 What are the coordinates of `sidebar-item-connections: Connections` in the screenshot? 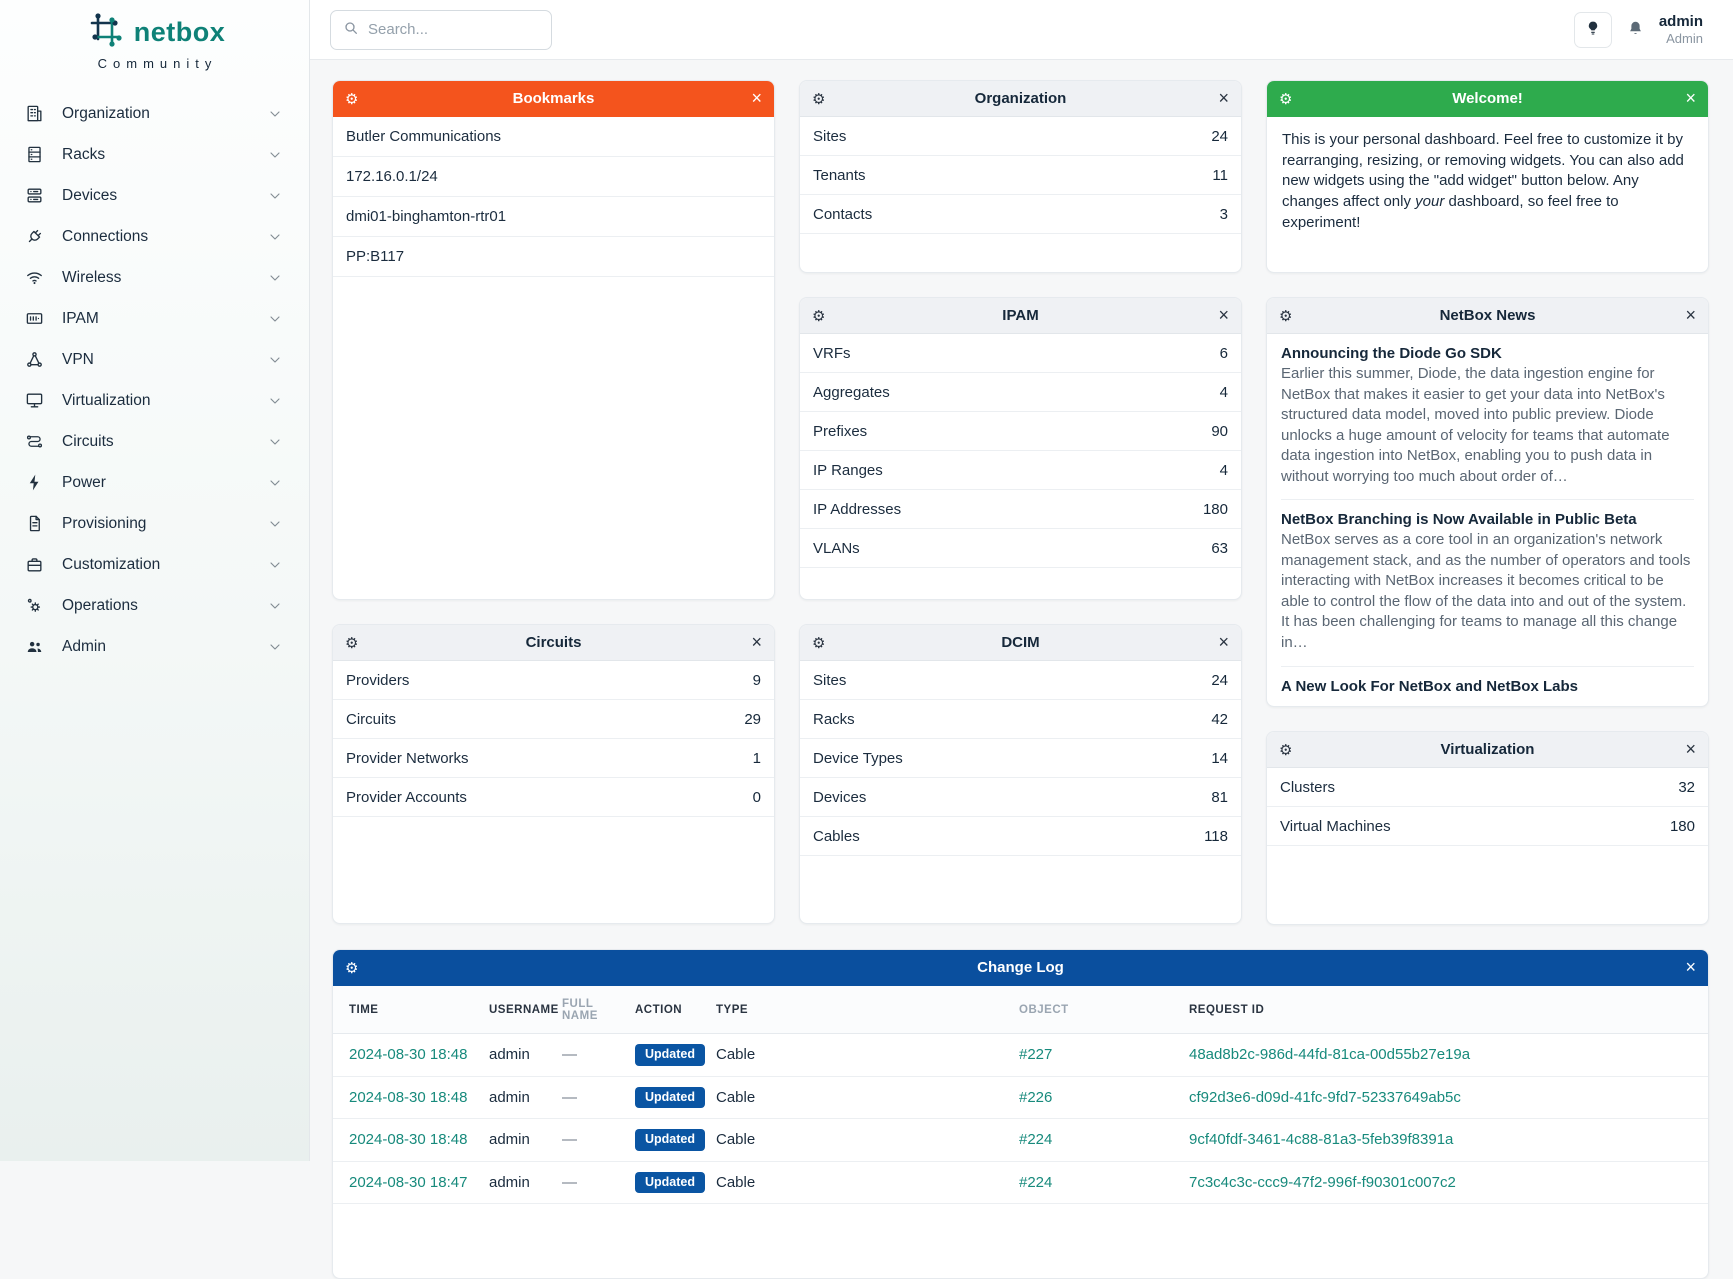 It's located at (154, 236).